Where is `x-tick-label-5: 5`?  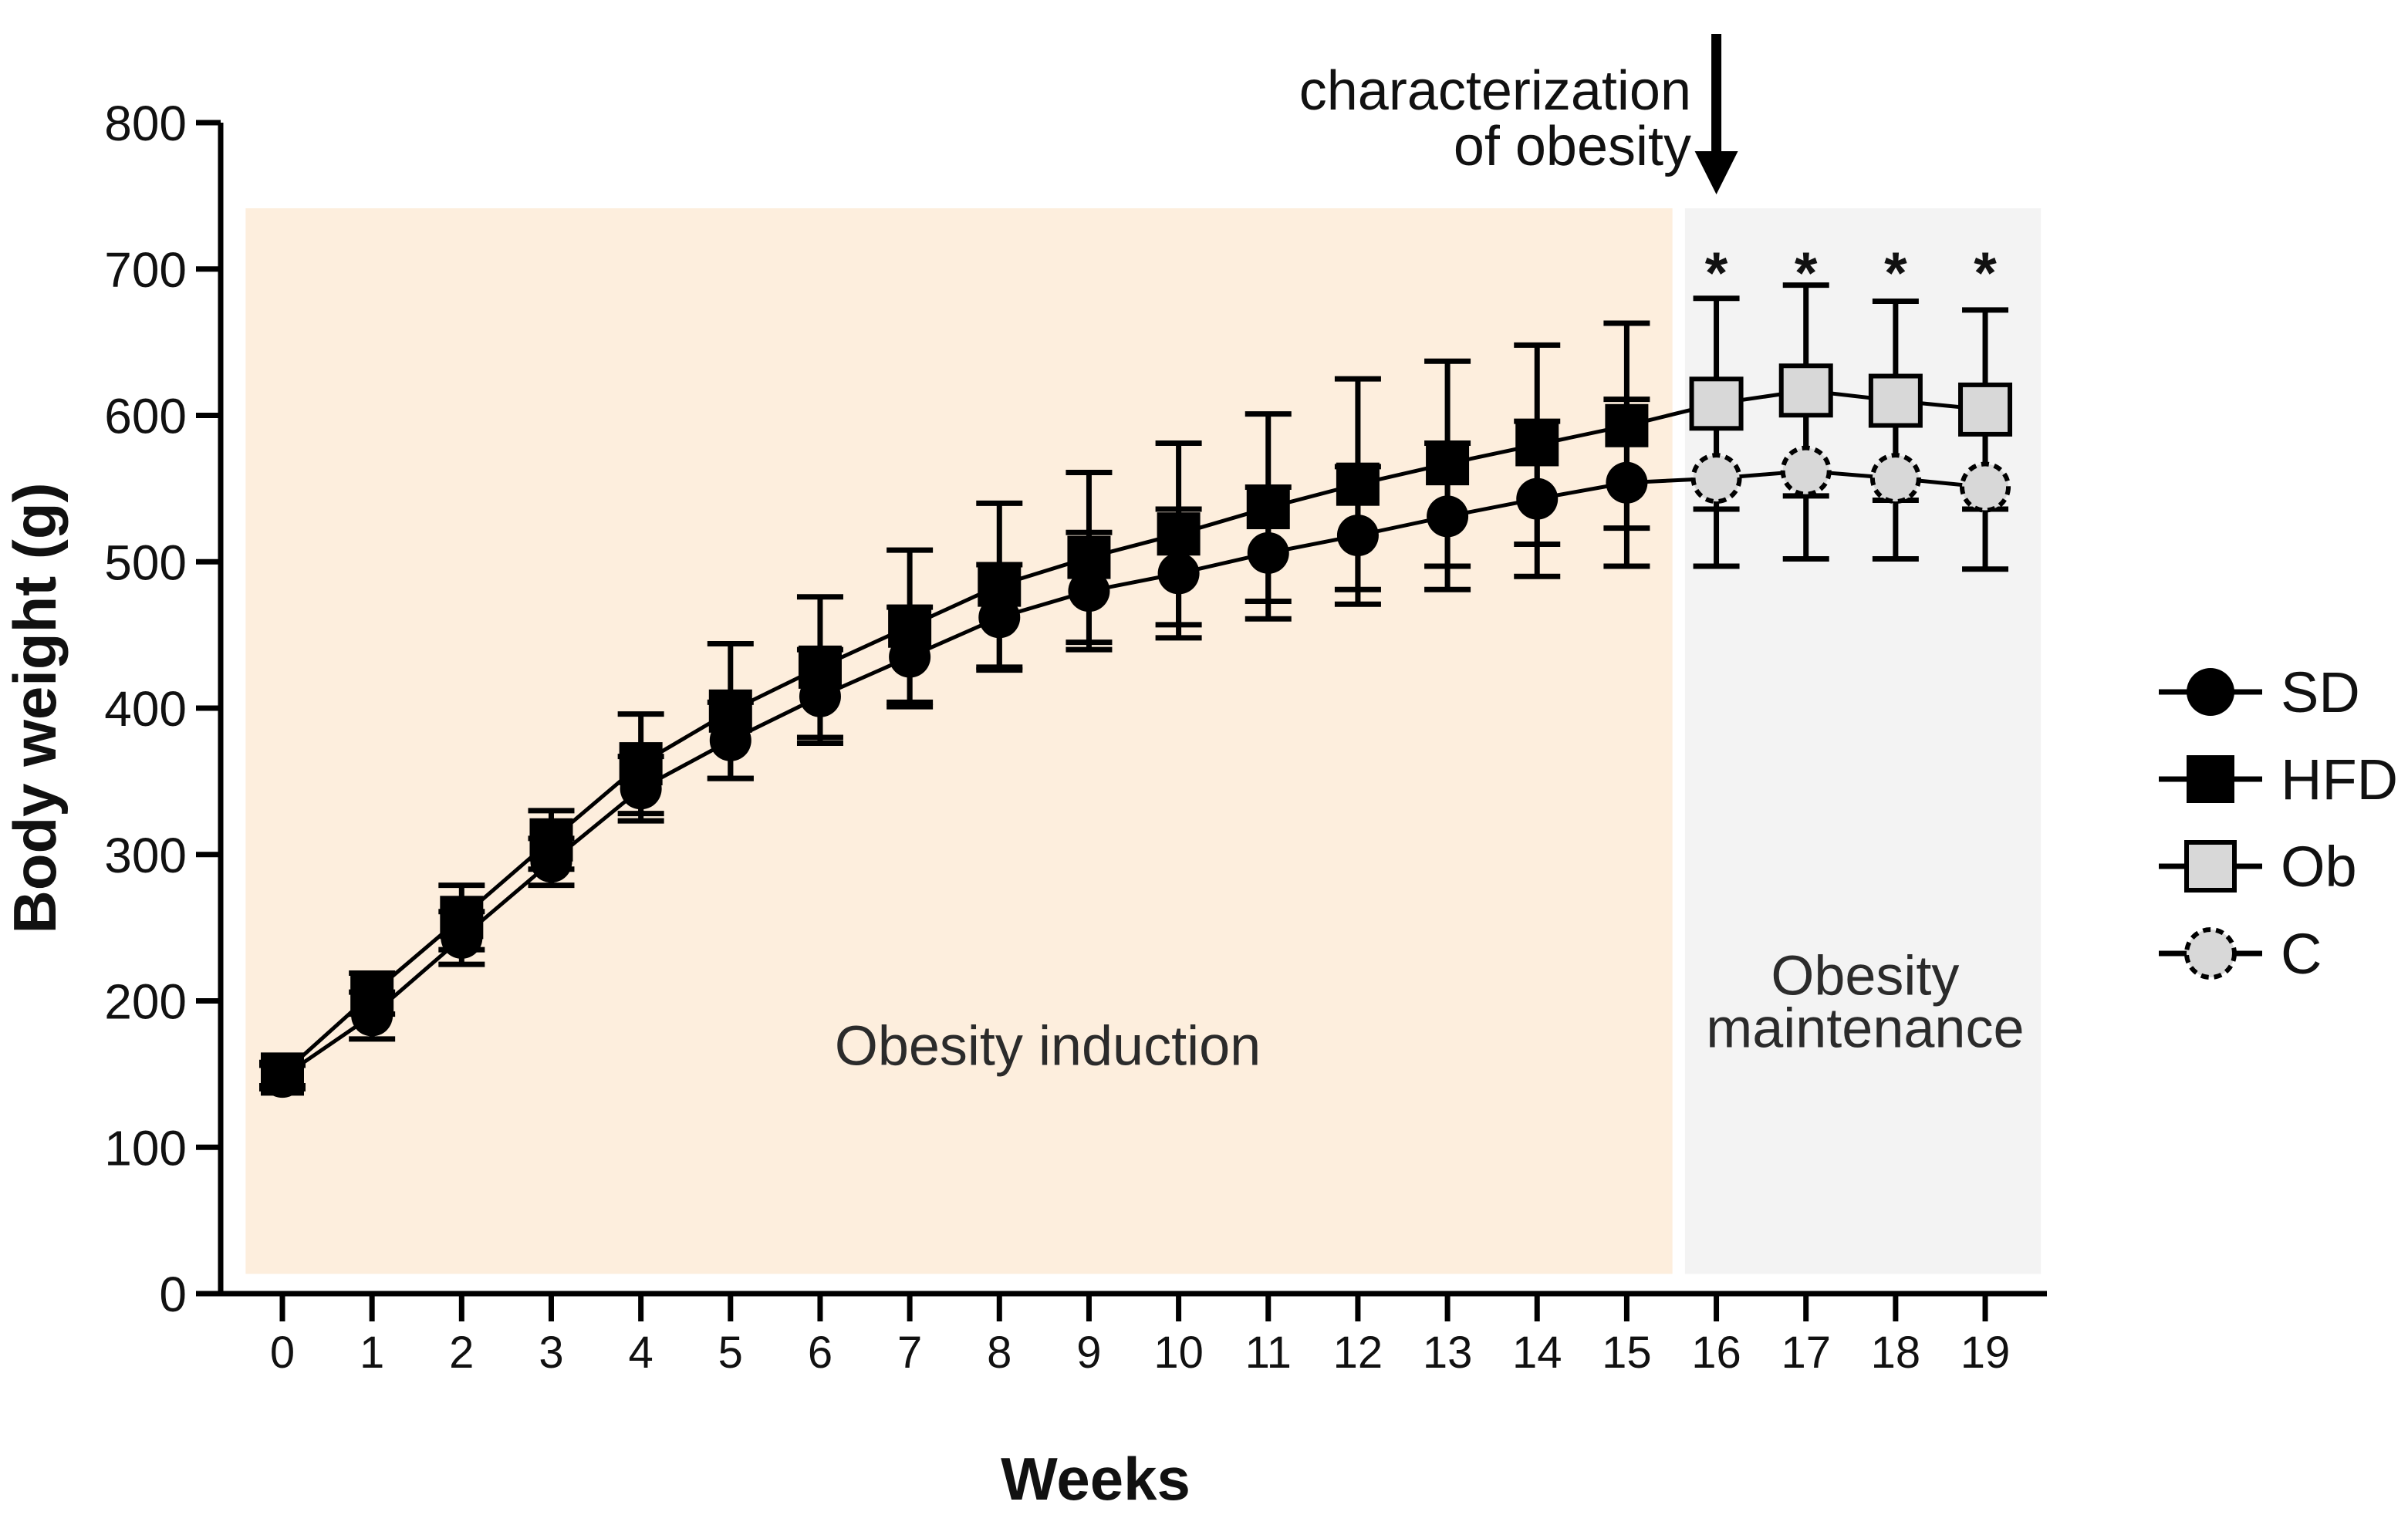
x-tick-label-5: 5 is located at coordinates (730, 1353).